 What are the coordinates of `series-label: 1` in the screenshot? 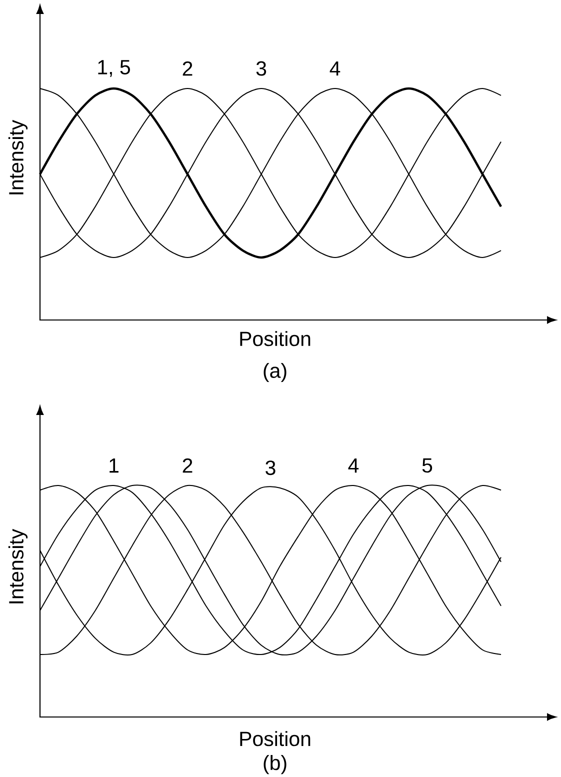 It's located at (114, 465).